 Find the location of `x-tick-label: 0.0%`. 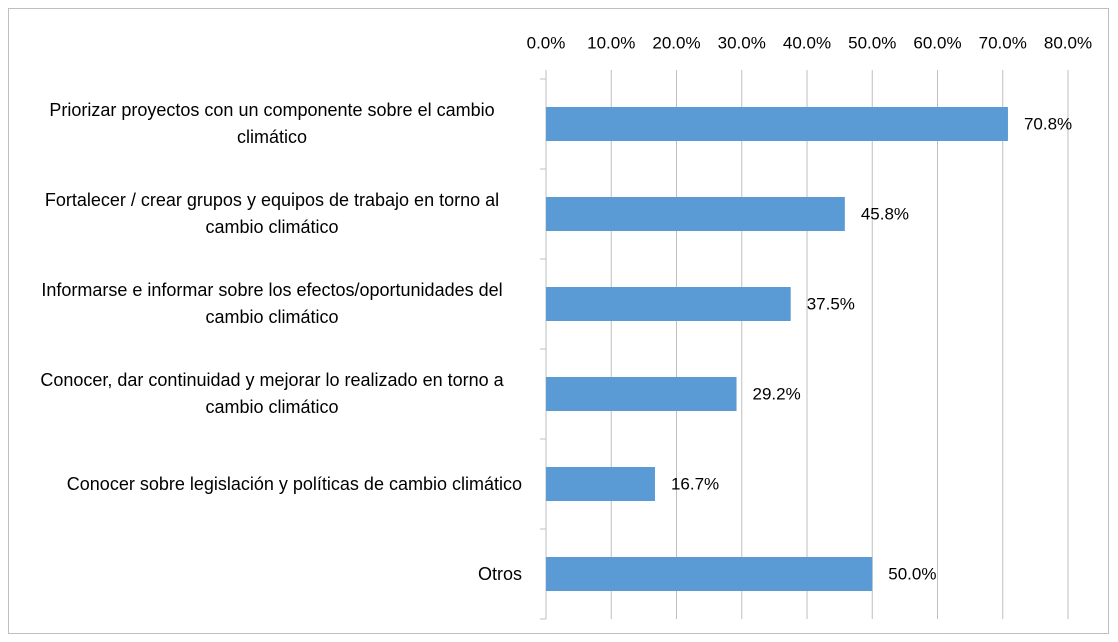

x-tick-label: 0.0% is located at coordinates (546, 42).